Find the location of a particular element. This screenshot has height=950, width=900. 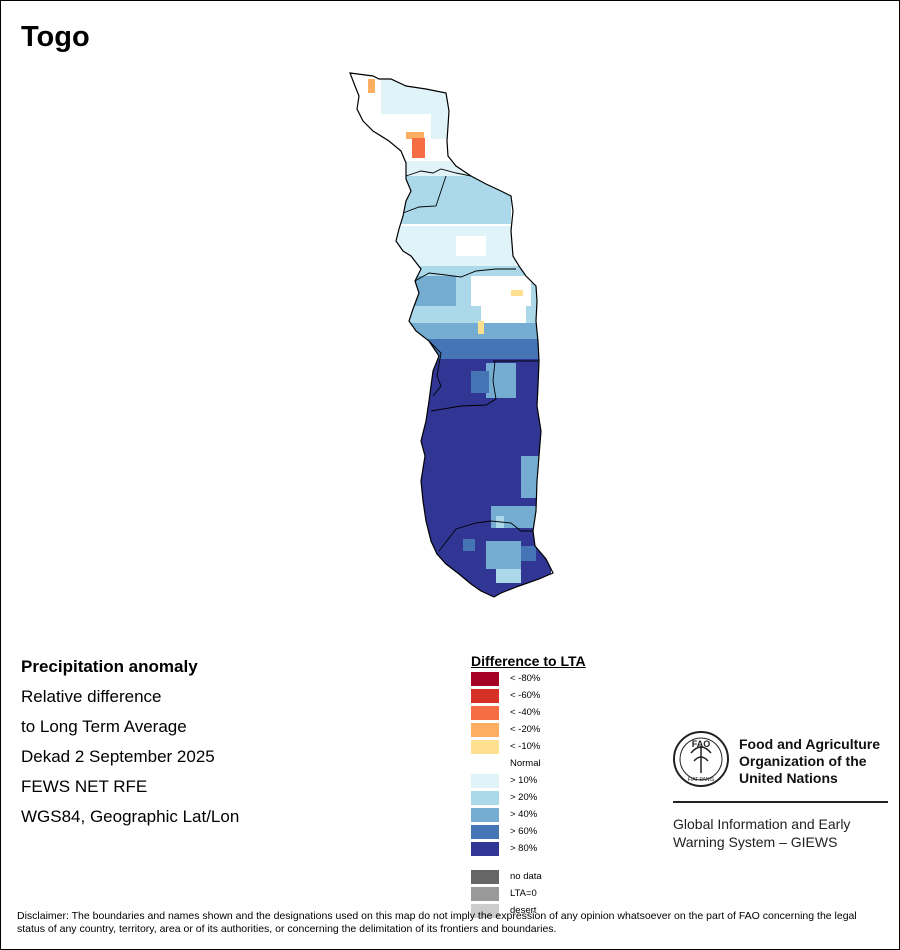

giews-line-1: Global Information and Early is located at coordinates (762, 824).